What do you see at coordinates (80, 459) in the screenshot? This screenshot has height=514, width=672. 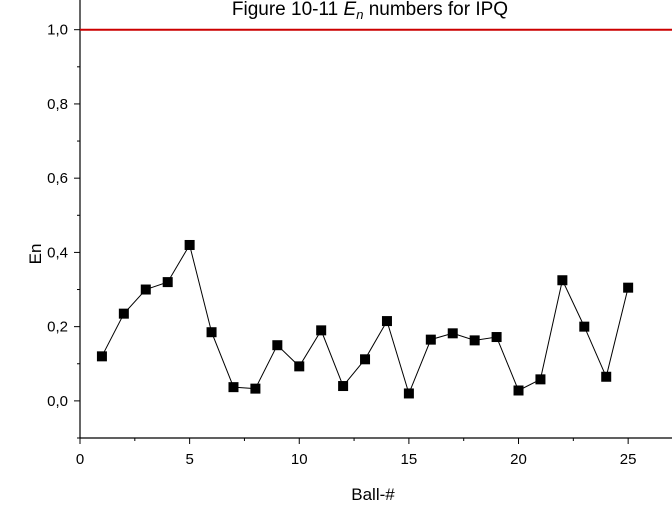 I see `x-tick-label: 0` at bounding box center [80, 459].